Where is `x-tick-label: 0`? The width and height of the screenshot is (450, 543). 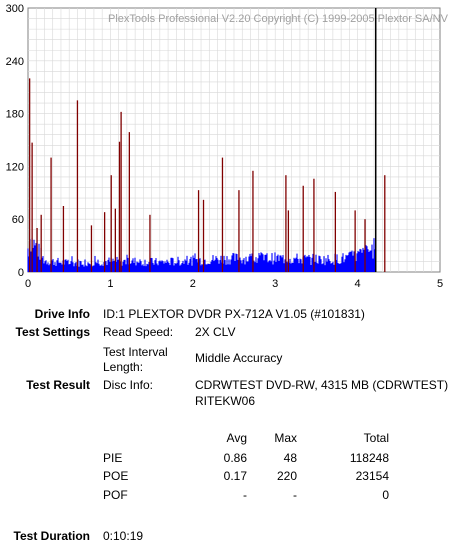
x-tick-label: 0 is located at coordinates (28, 284).